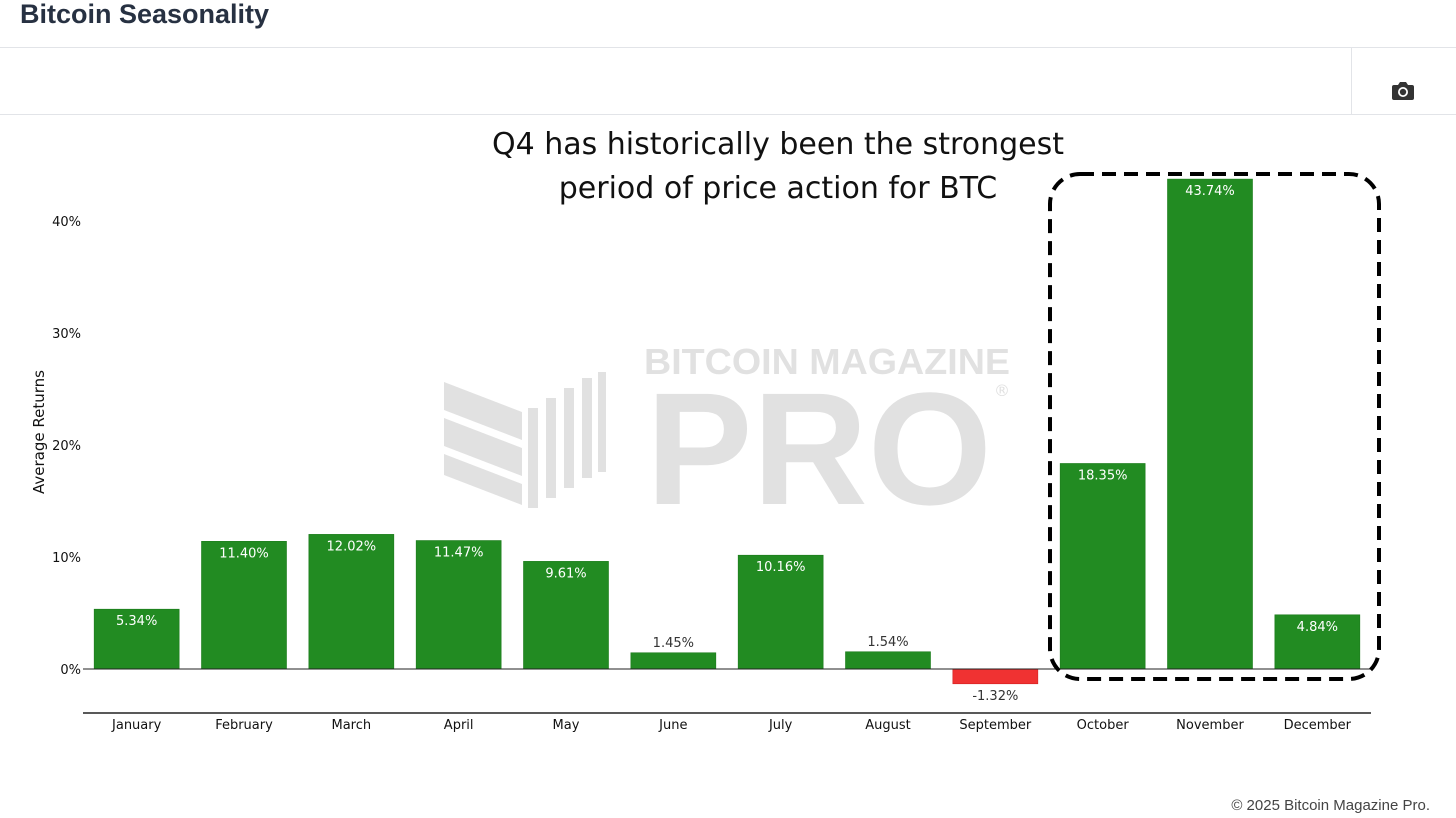  Describe the element at coordinates (70, 670) in the screenshot. I see `y-tick-label: 0%` at that location.